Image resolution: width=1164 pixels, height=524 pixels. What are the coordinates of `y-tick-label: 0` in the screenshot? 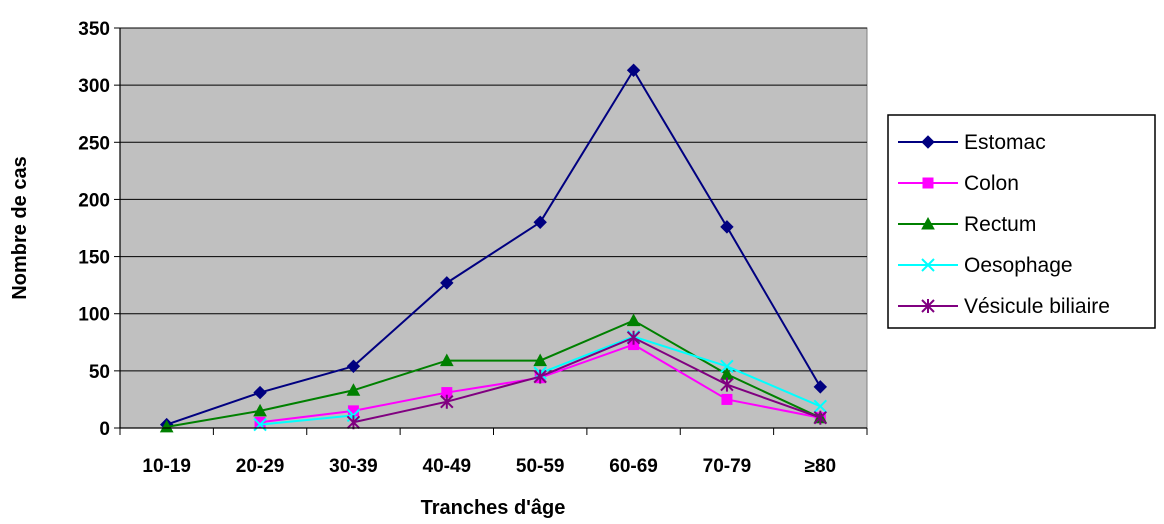 It's located at (104, 429).